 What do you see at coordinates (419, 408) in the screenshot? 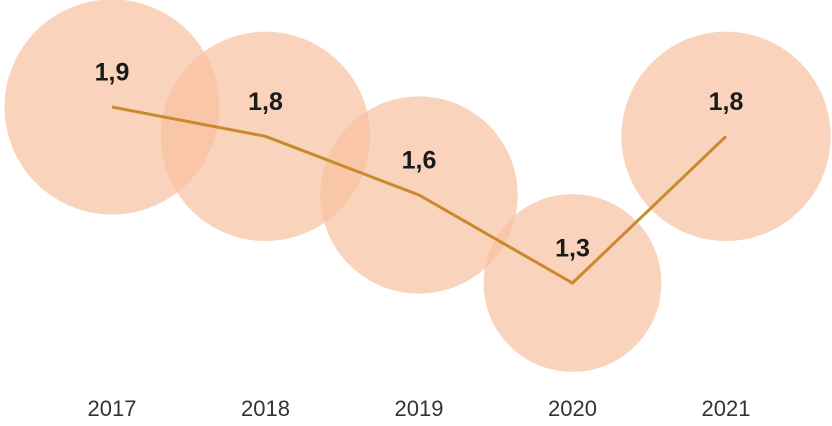
I see `x-tick-label: 2019` at bounding box center [419, 408].